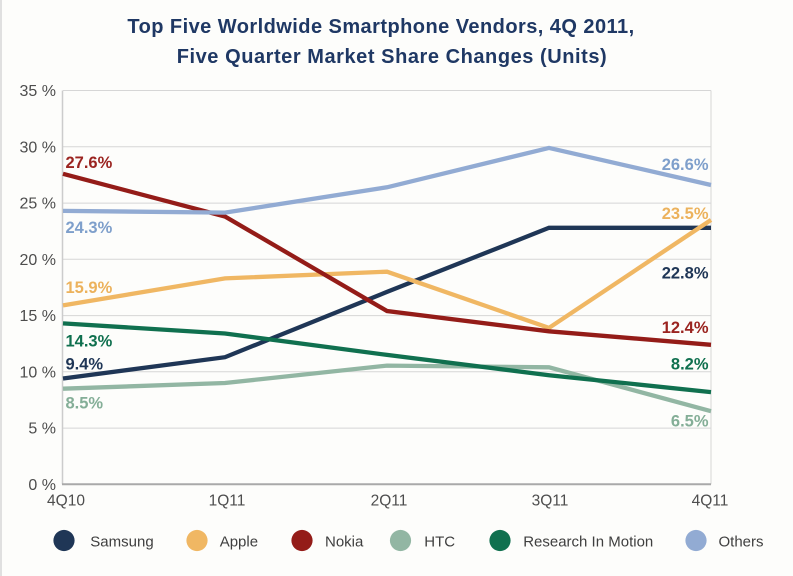 This screenshot has width=793, height=576. I want to click on svg-text: 35 %, so click(38, 91).